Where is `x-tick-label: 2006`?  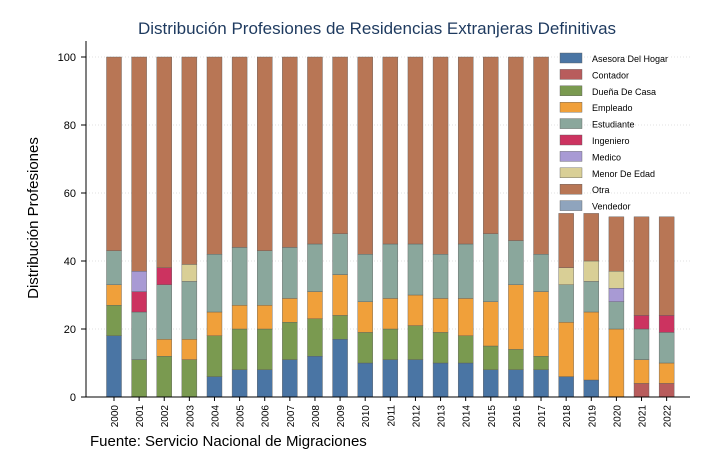
x-tick-label: 2006 is located at coordinates (266, 416).